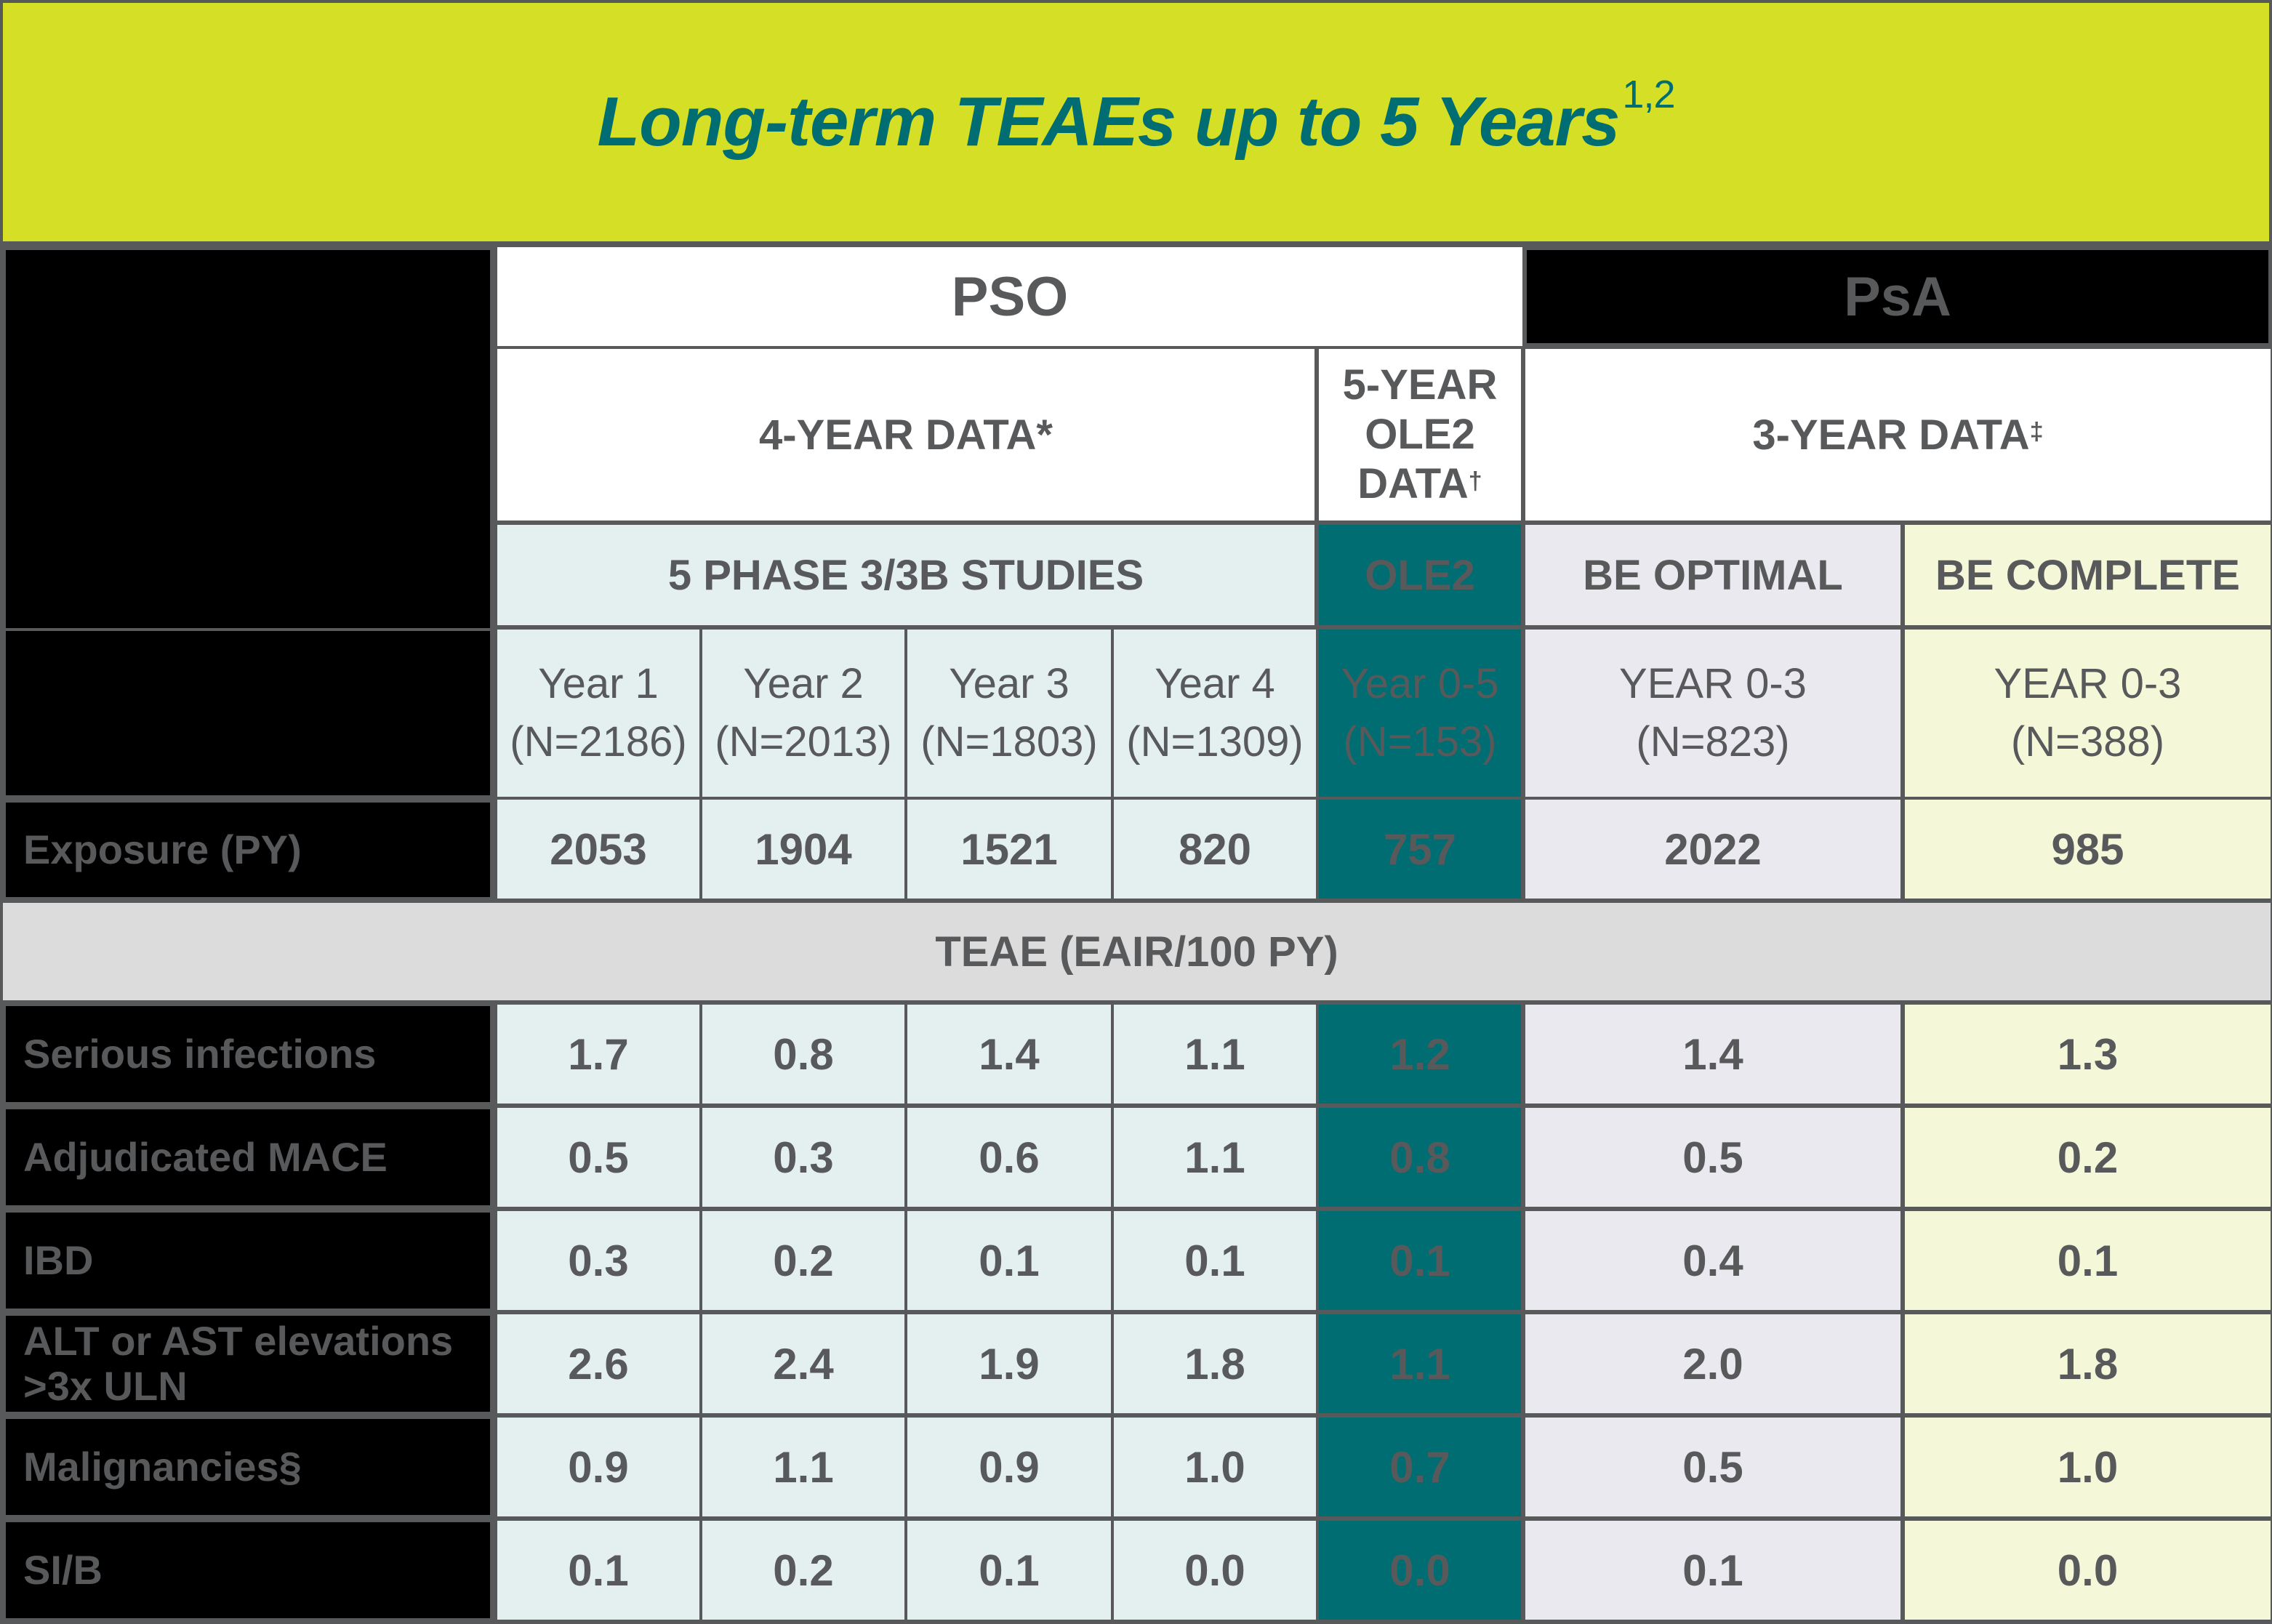  What do you see at coordinates (1009, 683) in the screenshot?
I see `period-label: Year 3` at bounding box center [1009, 683].